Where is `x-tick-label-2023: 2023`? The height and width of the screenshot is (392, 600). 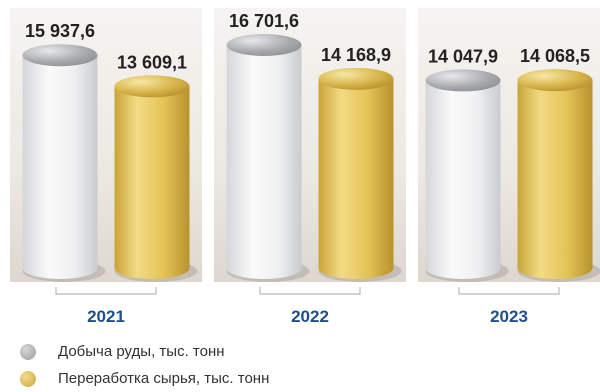
x-tick-label-2023: 2023 is located at coordinates (509, 316).